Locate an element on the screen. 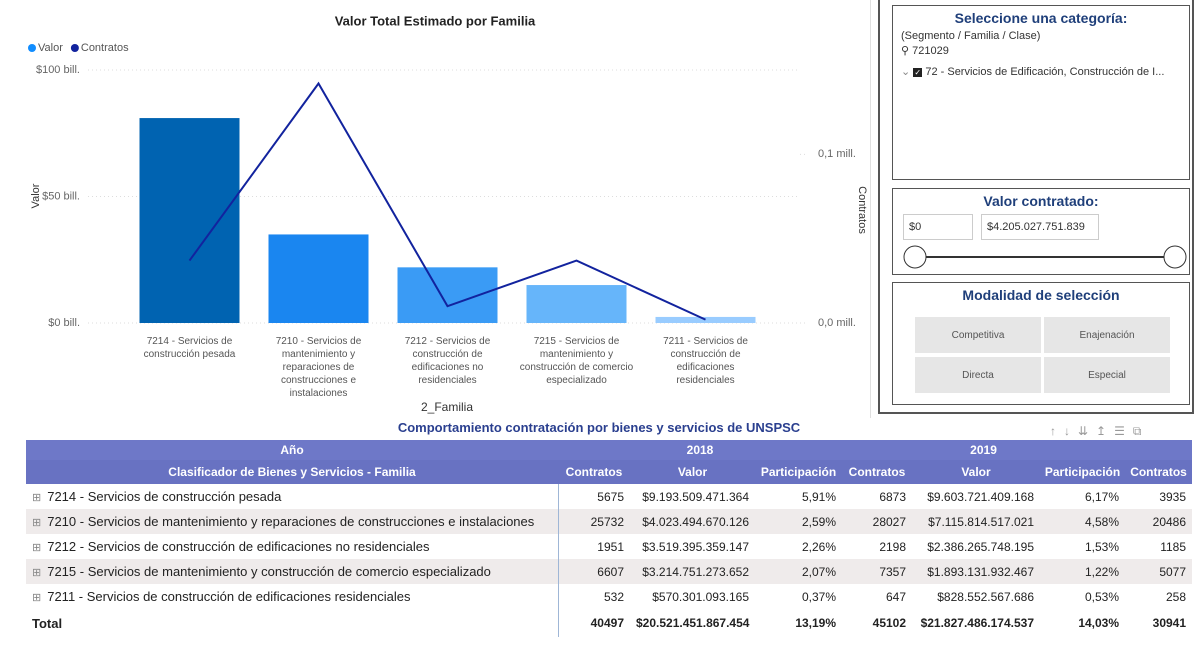  table-cell: 5675 is located at coordinates (610, 496).